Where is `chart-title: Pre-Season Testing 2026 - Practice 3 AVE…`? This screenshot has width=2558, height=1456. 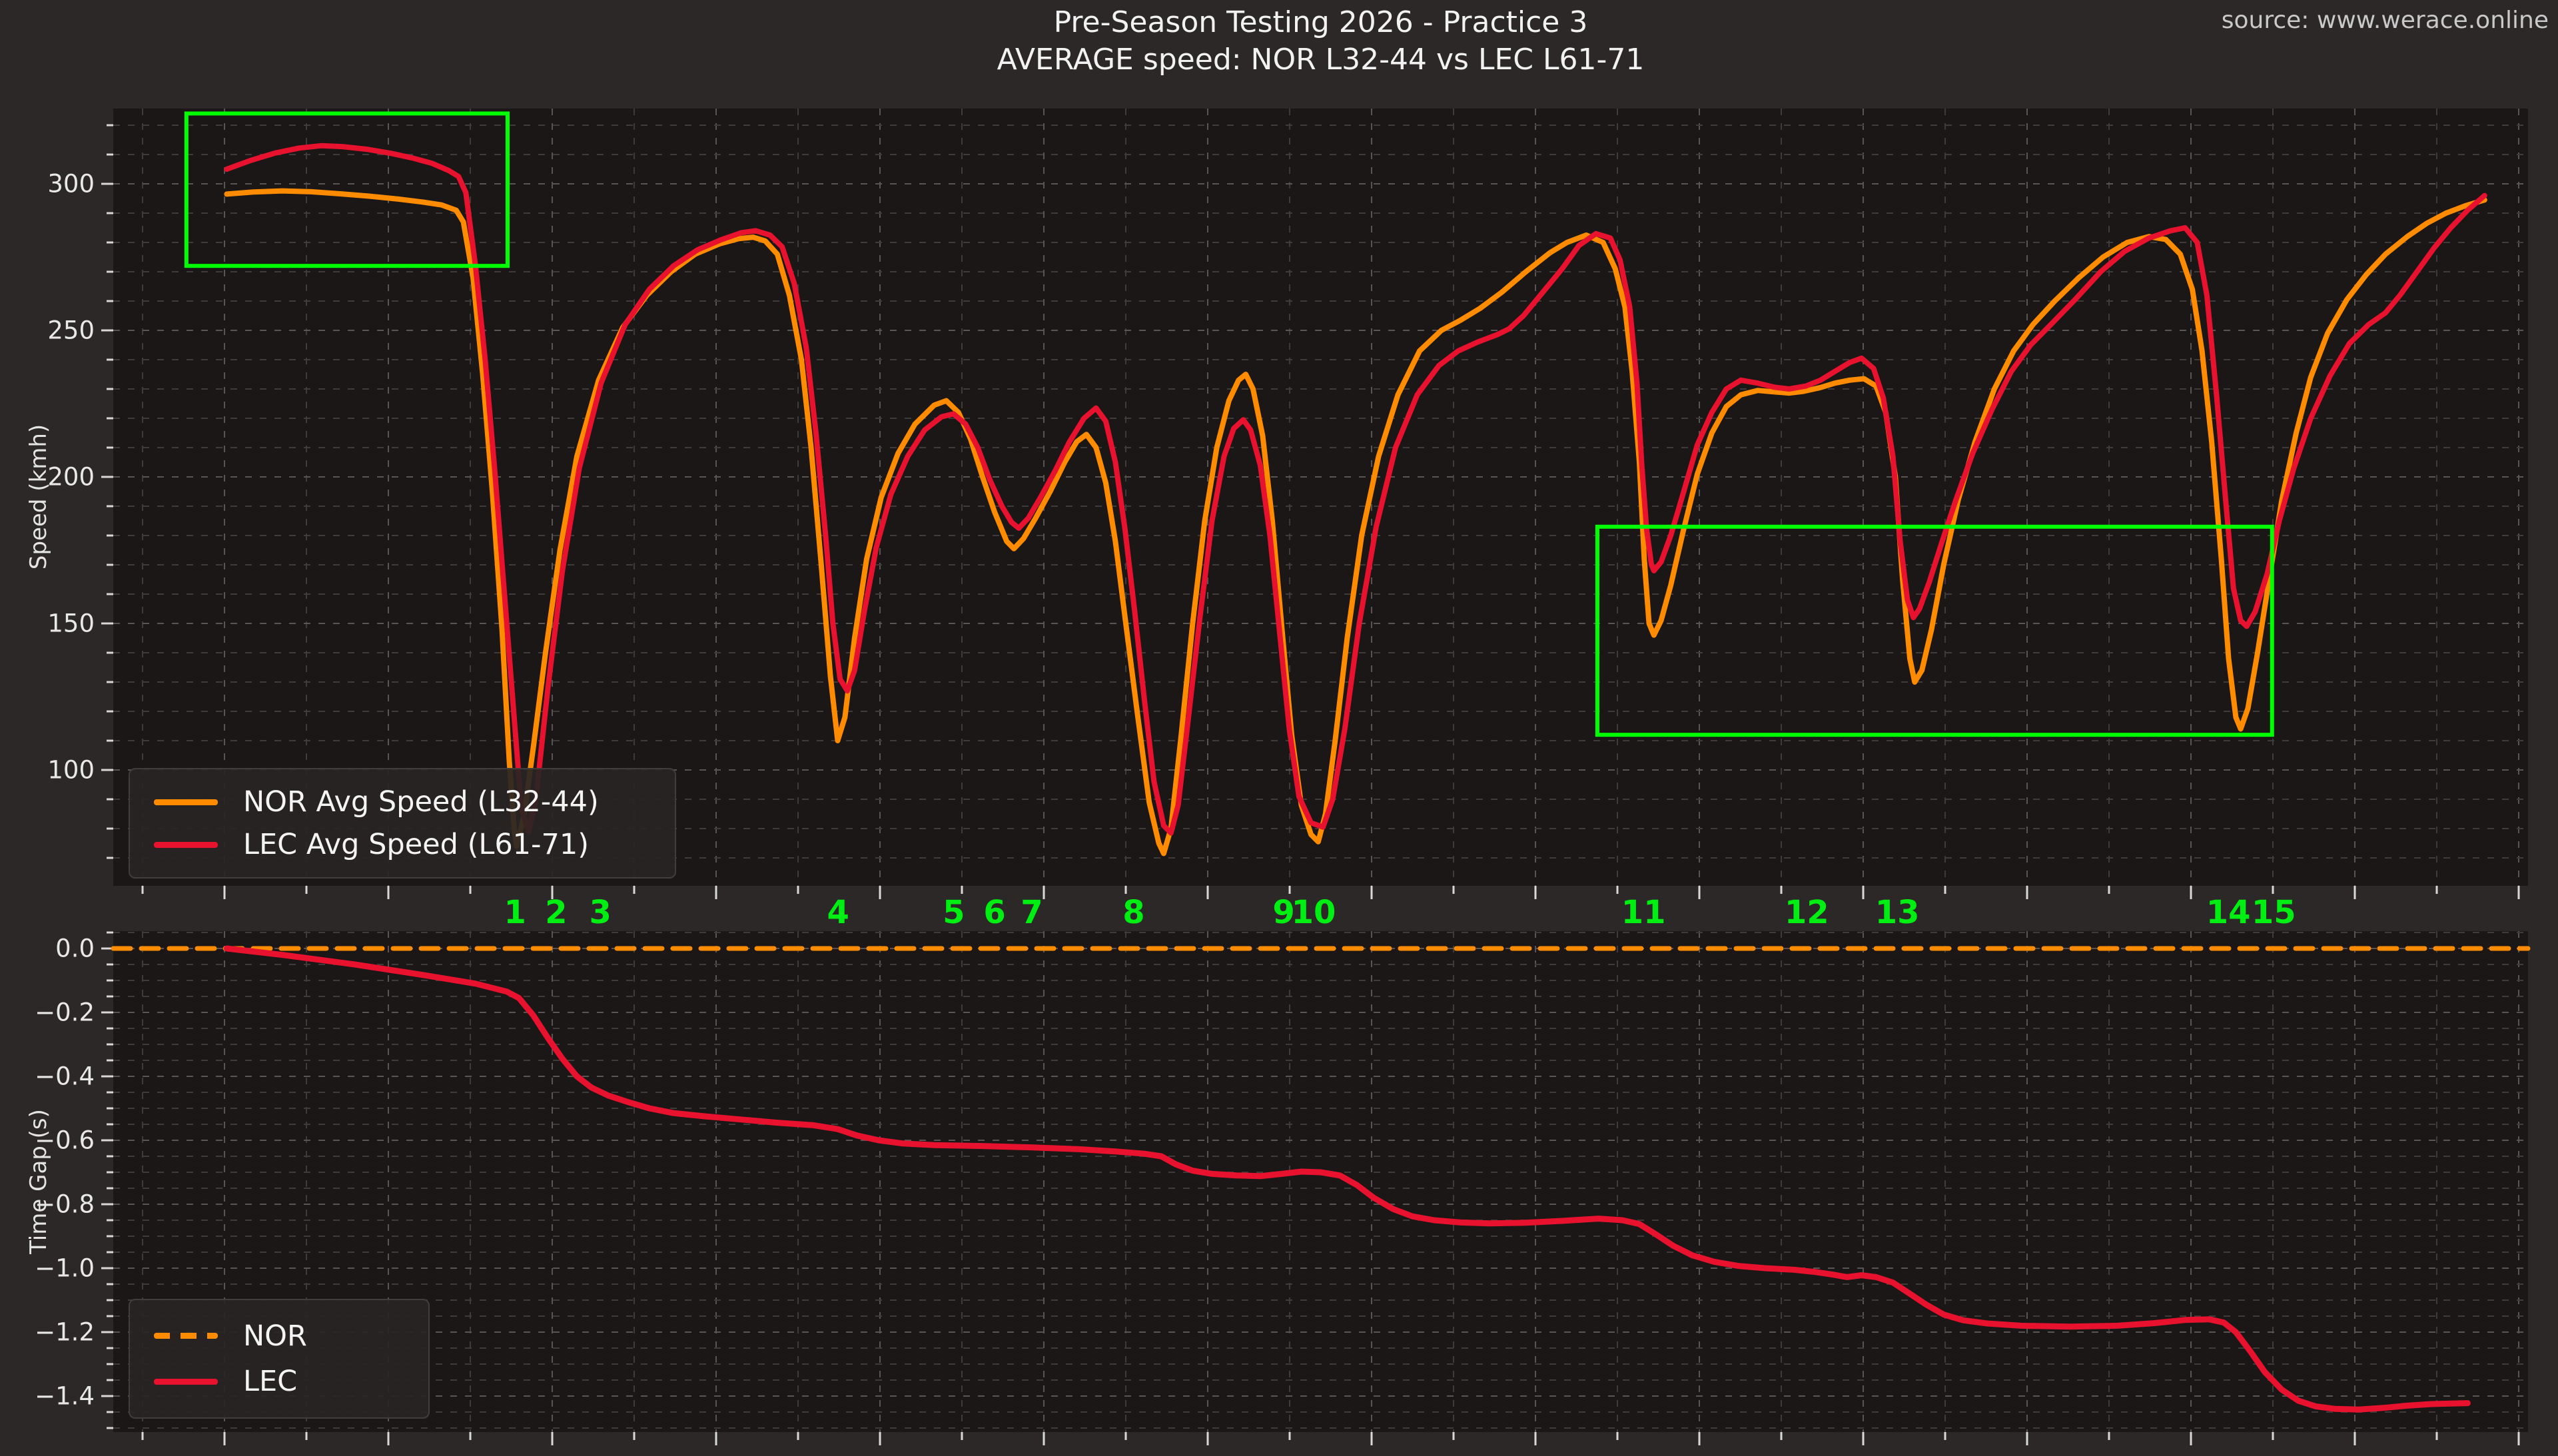 chart-title: Pre-Season Testing 2026 - Practice 3 AVE… is located at coordinates (1320, 41).